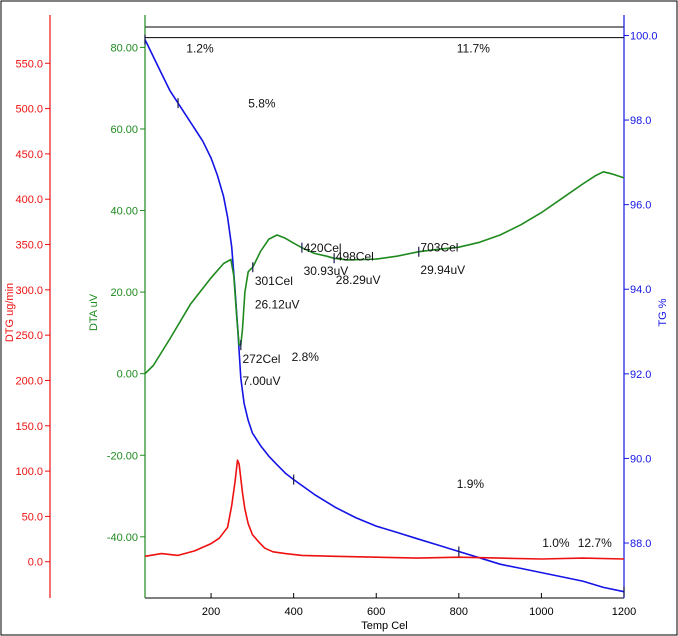 Image resolution: width=678 pixels, height=636 pixels. What do you see at coordinates (355, 256) in the screenshot?
I see `annotation-label: 498Cel` at bounding box center [355, 256].